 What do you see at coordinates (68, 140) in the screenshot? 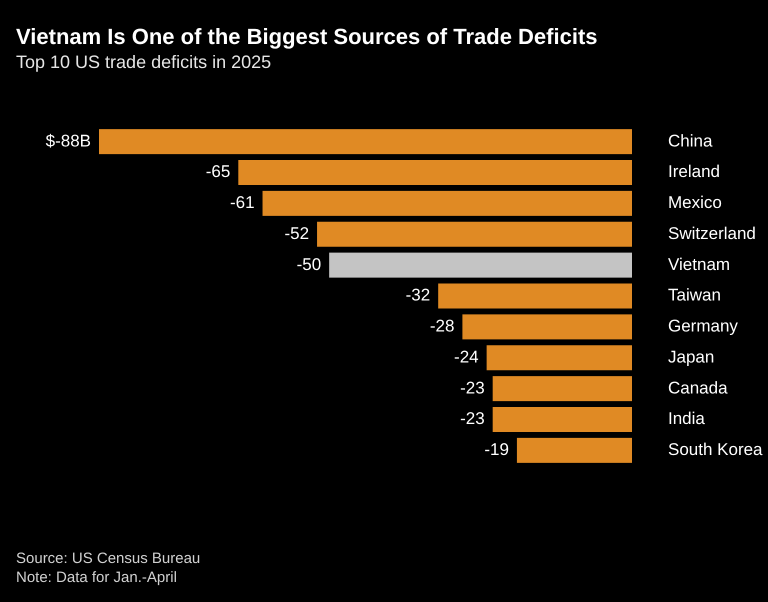
I see `data-label: $-88B` at bounding box center [68, 140].